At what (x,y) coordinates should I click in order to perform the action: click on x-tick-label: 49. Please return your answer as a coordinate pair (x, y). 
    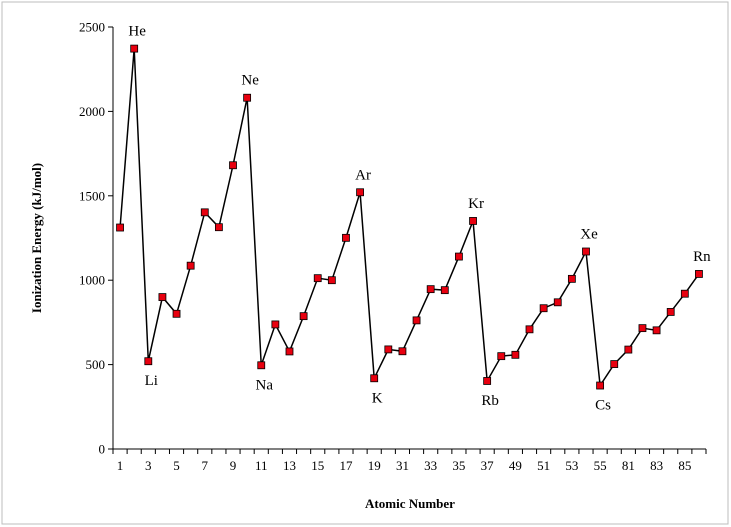
    Looking at the image, I should click on (515, 465).